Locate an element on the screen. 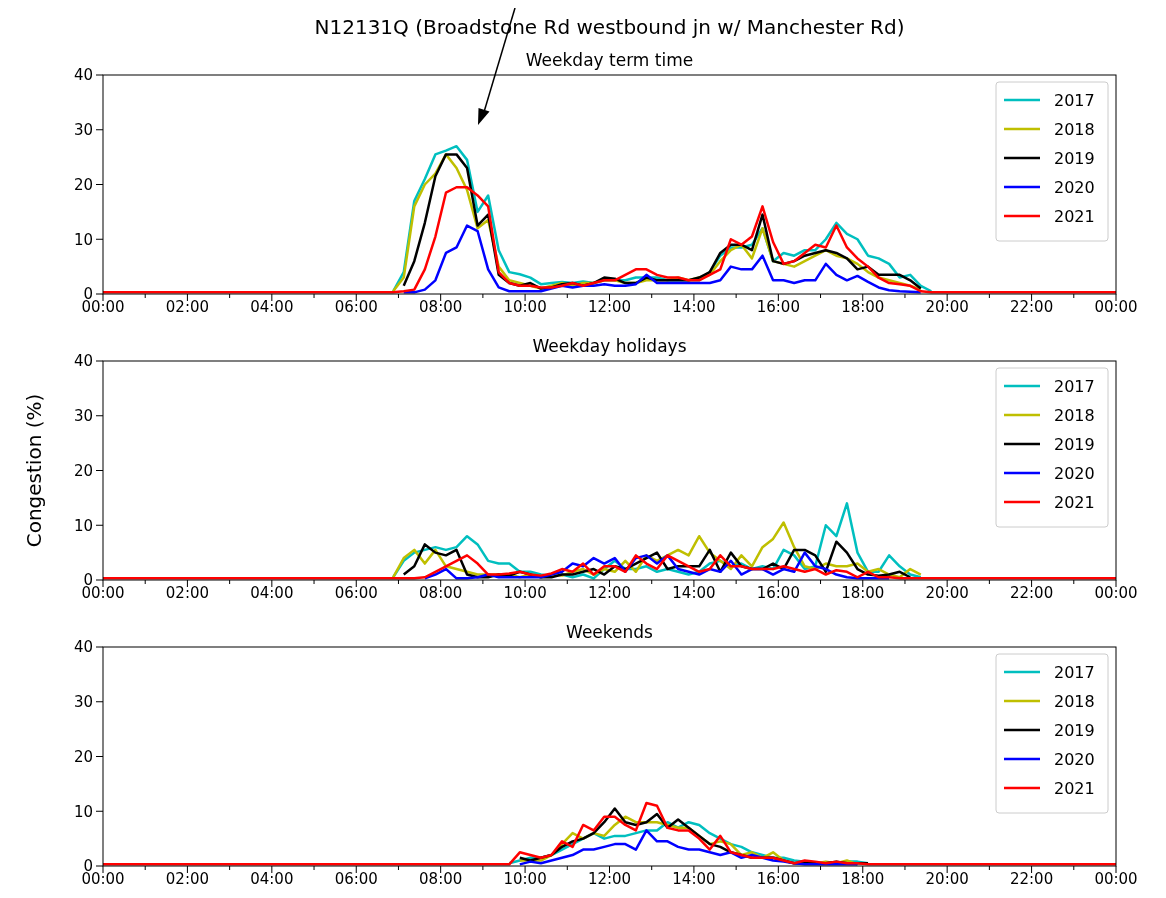 The width and height of the screenshot is (1166, 898). chart-title: Weekday holidays is located at coordinates (609, 346).